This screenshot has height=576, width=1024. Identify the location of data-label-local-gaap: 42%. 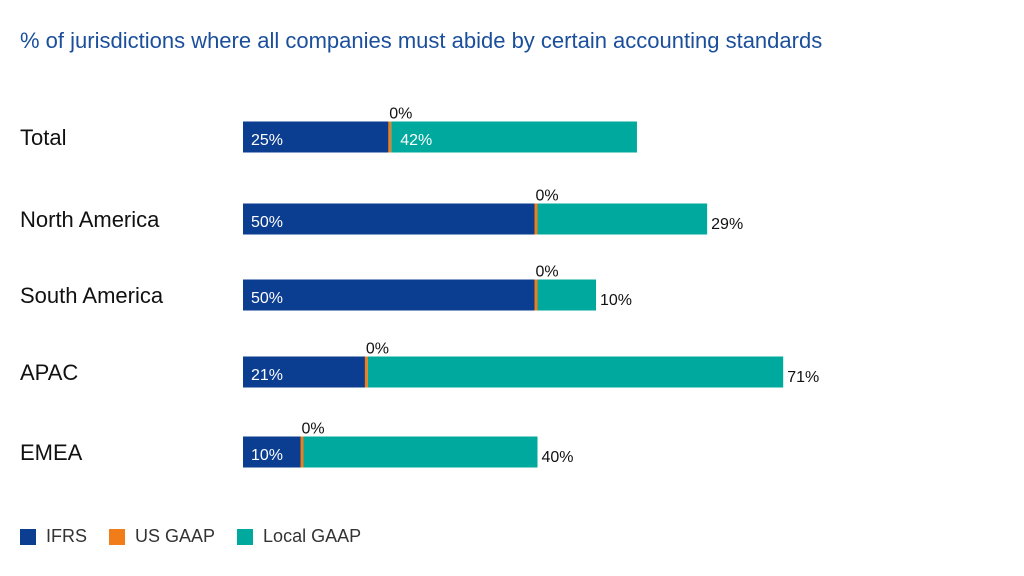
(416, 140).